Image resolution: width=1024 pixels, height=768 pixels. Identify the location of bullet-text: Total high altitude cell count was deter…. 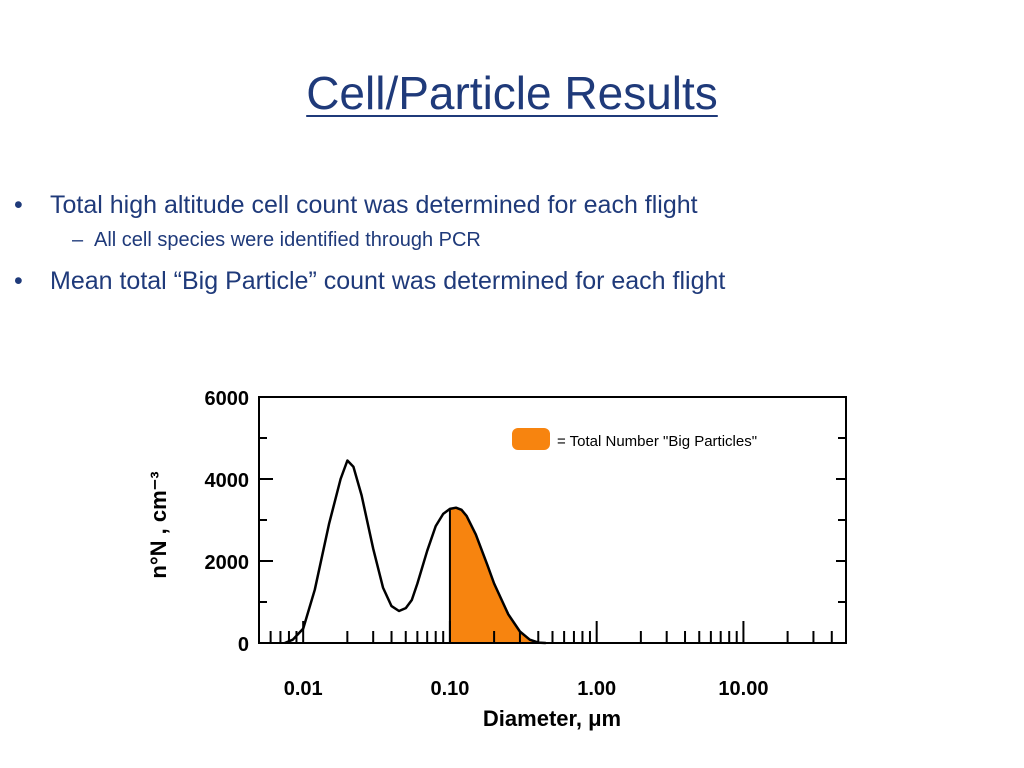
(374, 205).